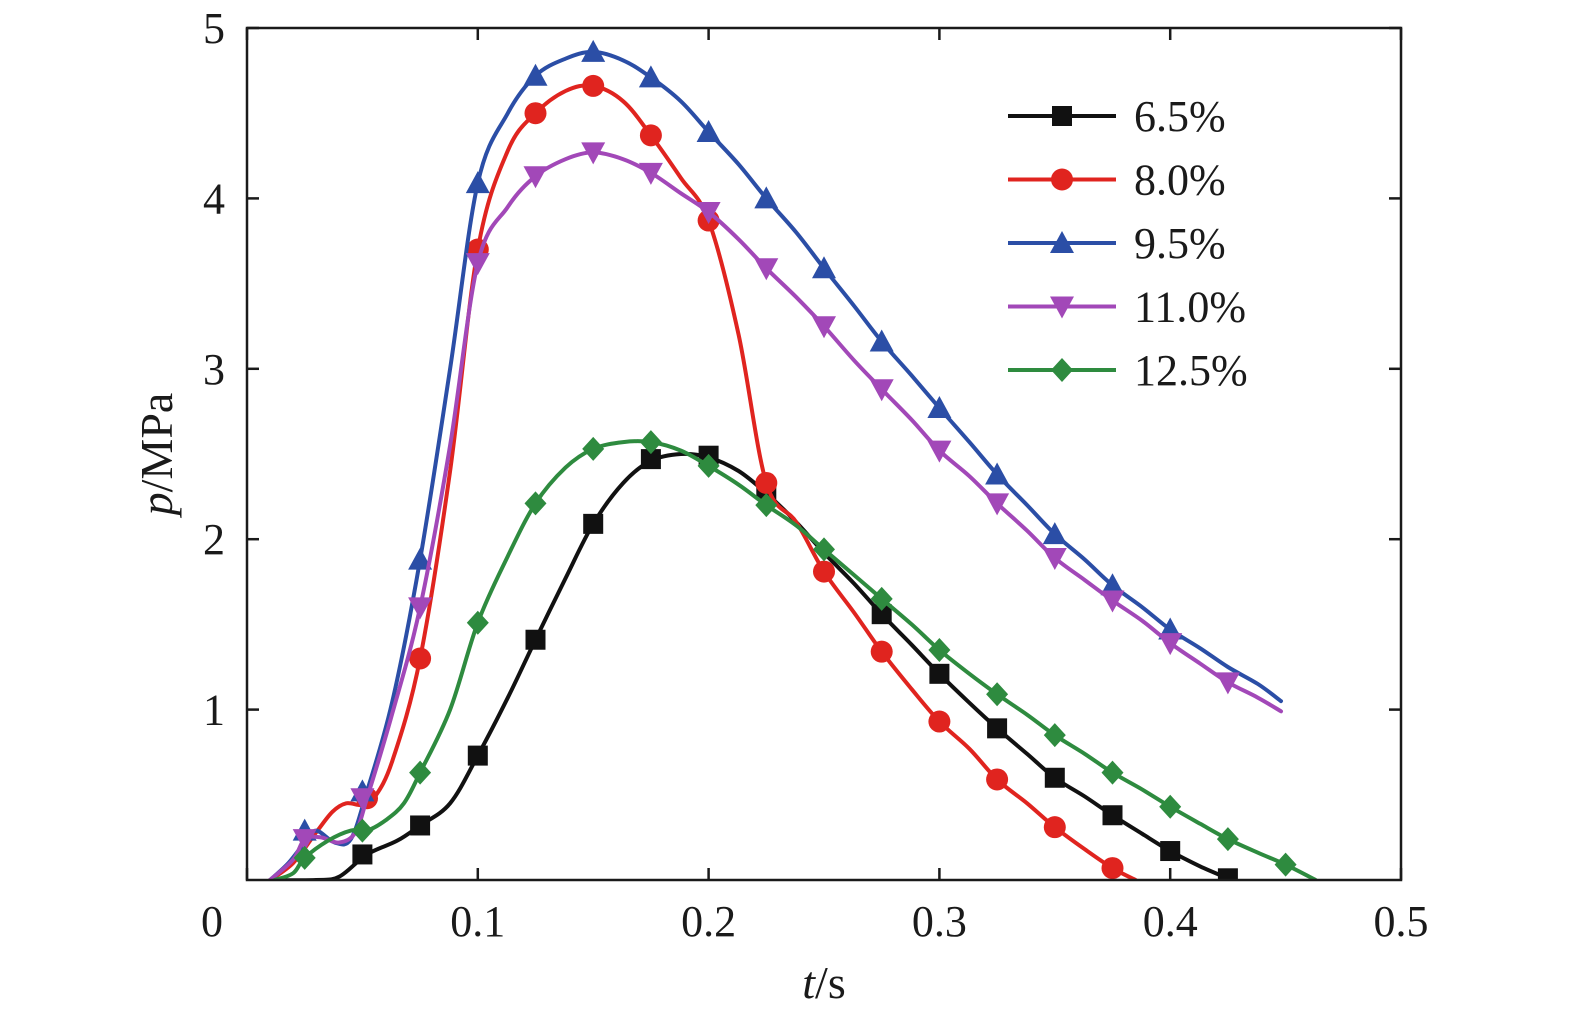 Image resolution: width=1575 pixels, height=1019 pixels. I want to click on legend-label: 8.0%, so click(1180, 180).